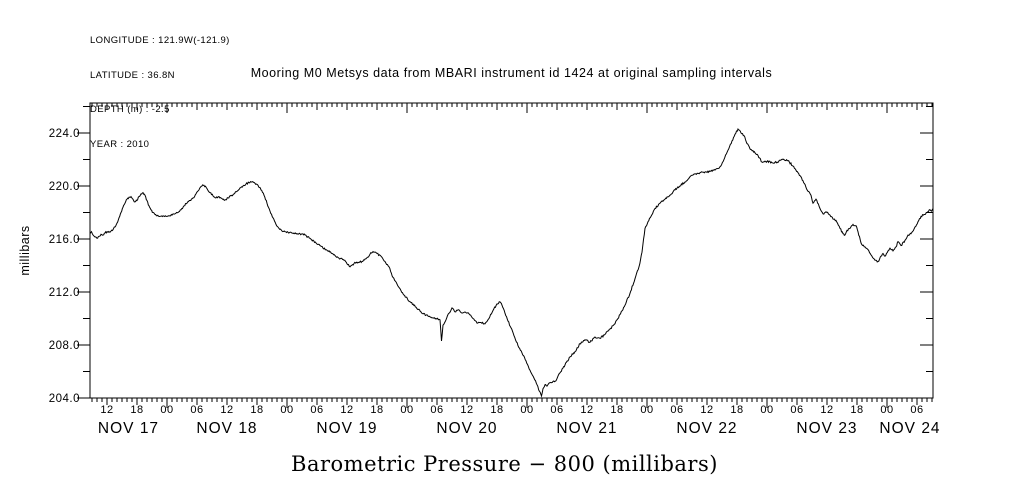 This screenshot has height=504, width=1009. What do you see at coordinates (504, 464) in the screenshot?
I see `x-axis-title: Barometric Pressure − 800 (millibars)` at bounding box center [504, 464].